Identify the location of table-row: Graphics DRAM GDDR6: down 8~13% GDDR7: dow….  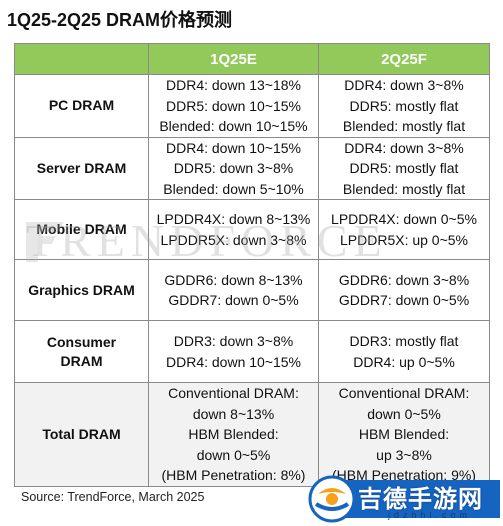
(252, 290).